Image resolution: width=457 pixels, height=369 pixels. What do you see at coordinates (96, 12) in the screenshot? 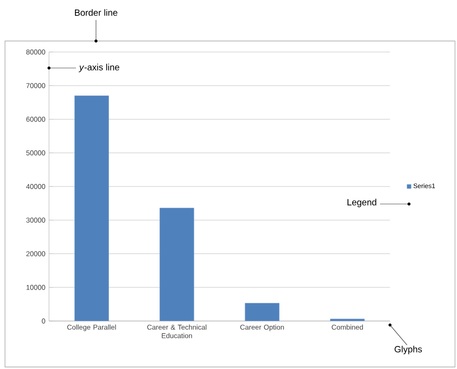
I see `text: Border line` at bounding box center [96, 12].